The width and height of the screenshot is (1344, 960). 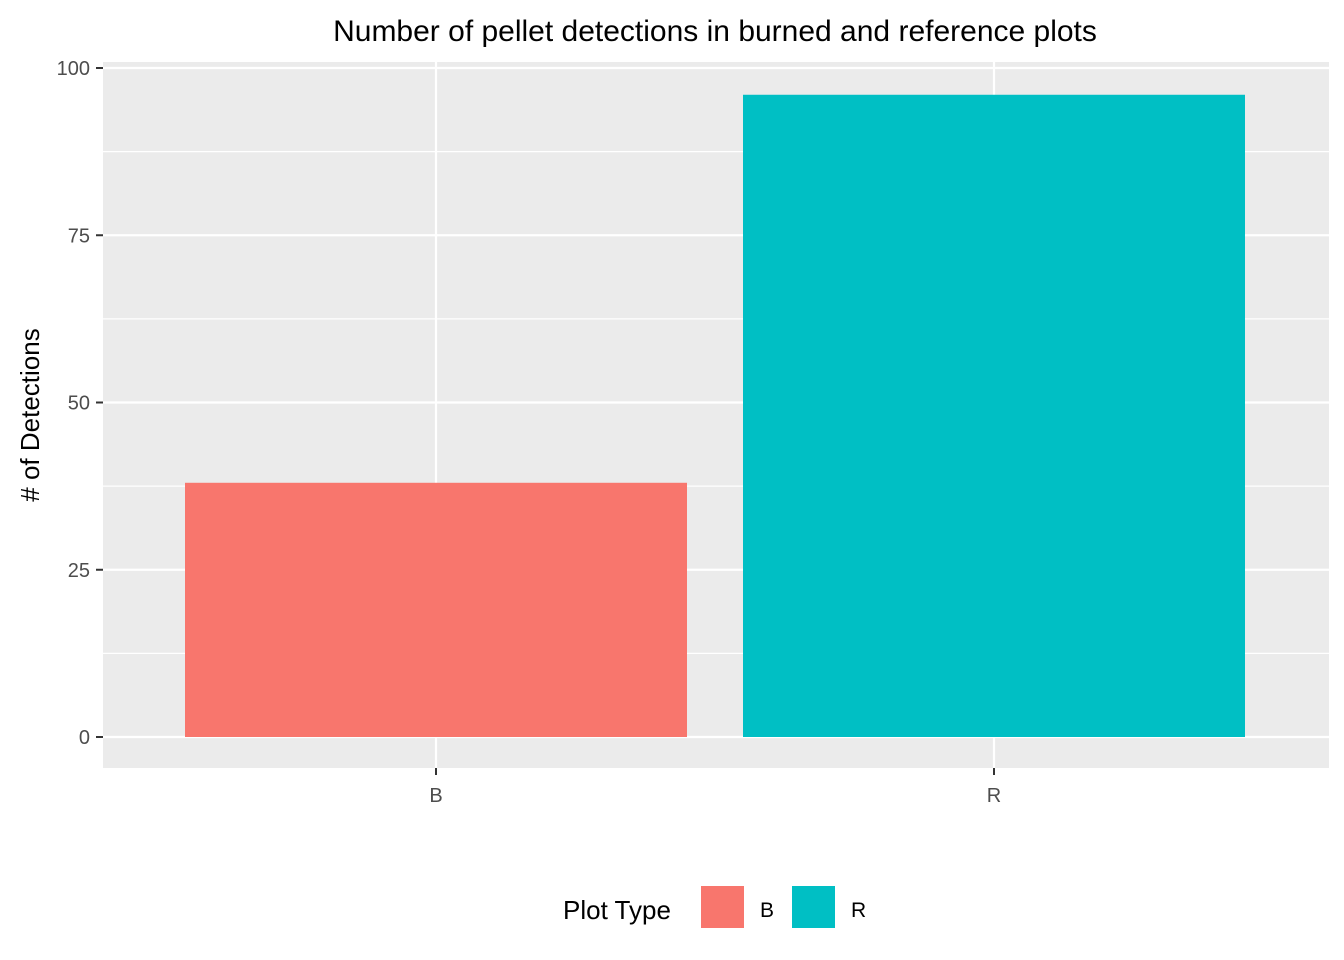 I want to click on y-tick-label: 0, so click(x=84, y=738).